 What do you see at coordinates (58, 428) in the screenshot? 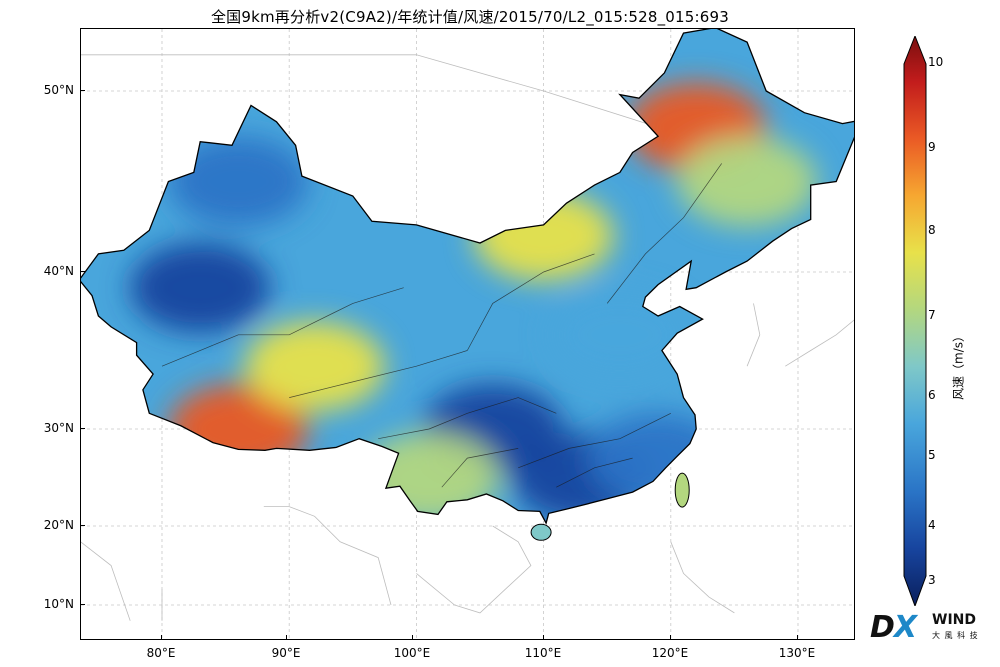
I see `lat-label-30: 30°N` at bounding box center [58, 428].